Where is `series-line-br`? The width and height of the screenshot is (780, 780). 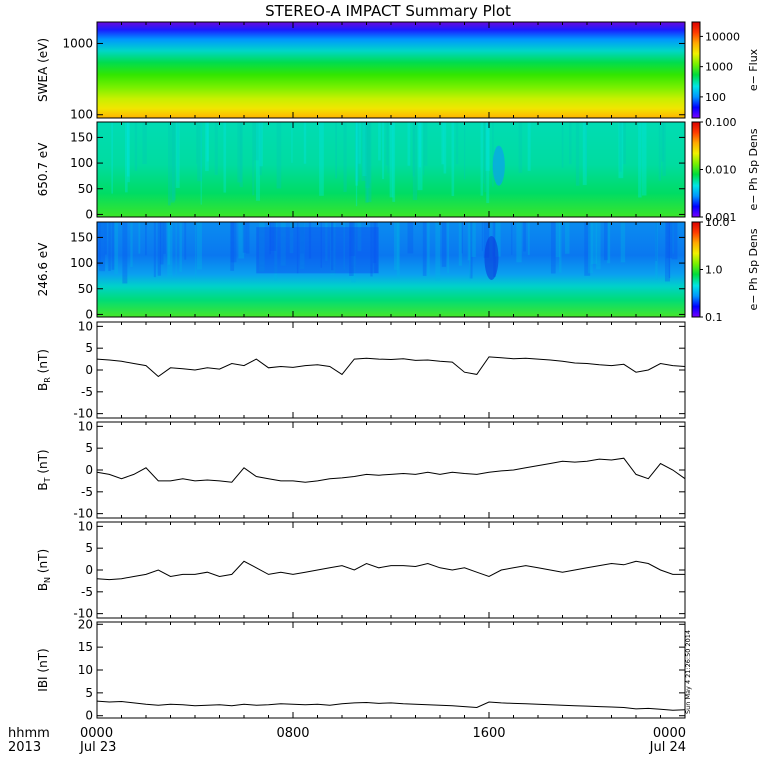 series-line-br is located at coordinates (391, 367).